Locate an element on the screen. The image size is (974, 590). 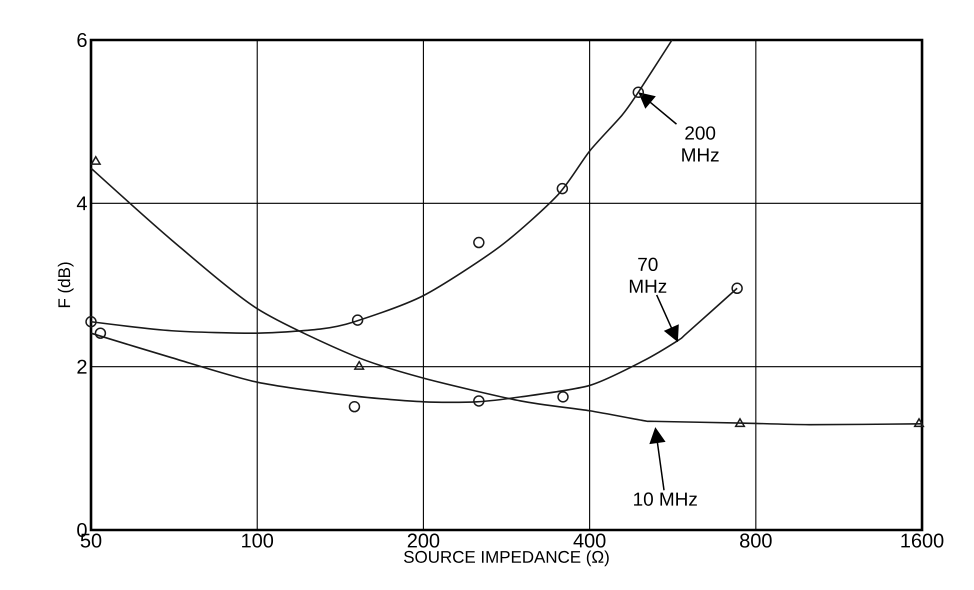
x-axis-title: SOURCE IMPEDANCE (Ω) is located at coordinates (506, 558).